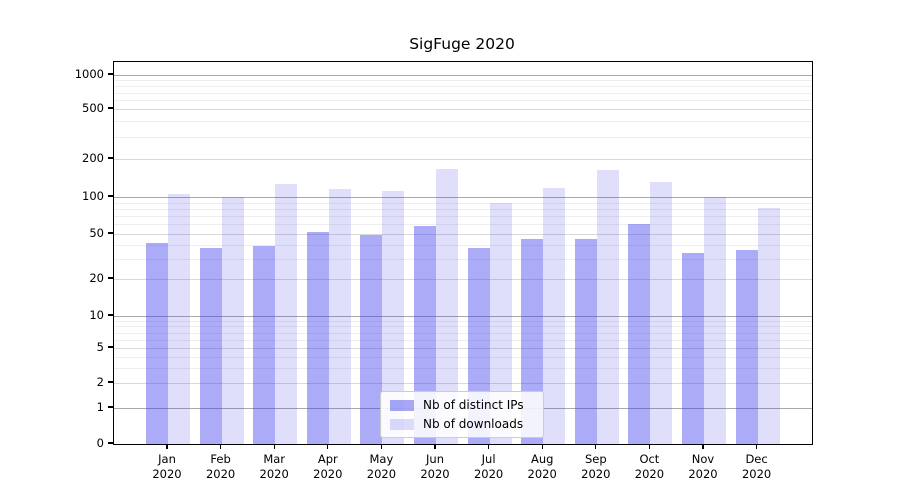 This screenshot has width=900, height=500. Describe the element at coordinates (542, 466) in the screenshot. I see `x-tick-label-aug: Aug 2020` at that location.